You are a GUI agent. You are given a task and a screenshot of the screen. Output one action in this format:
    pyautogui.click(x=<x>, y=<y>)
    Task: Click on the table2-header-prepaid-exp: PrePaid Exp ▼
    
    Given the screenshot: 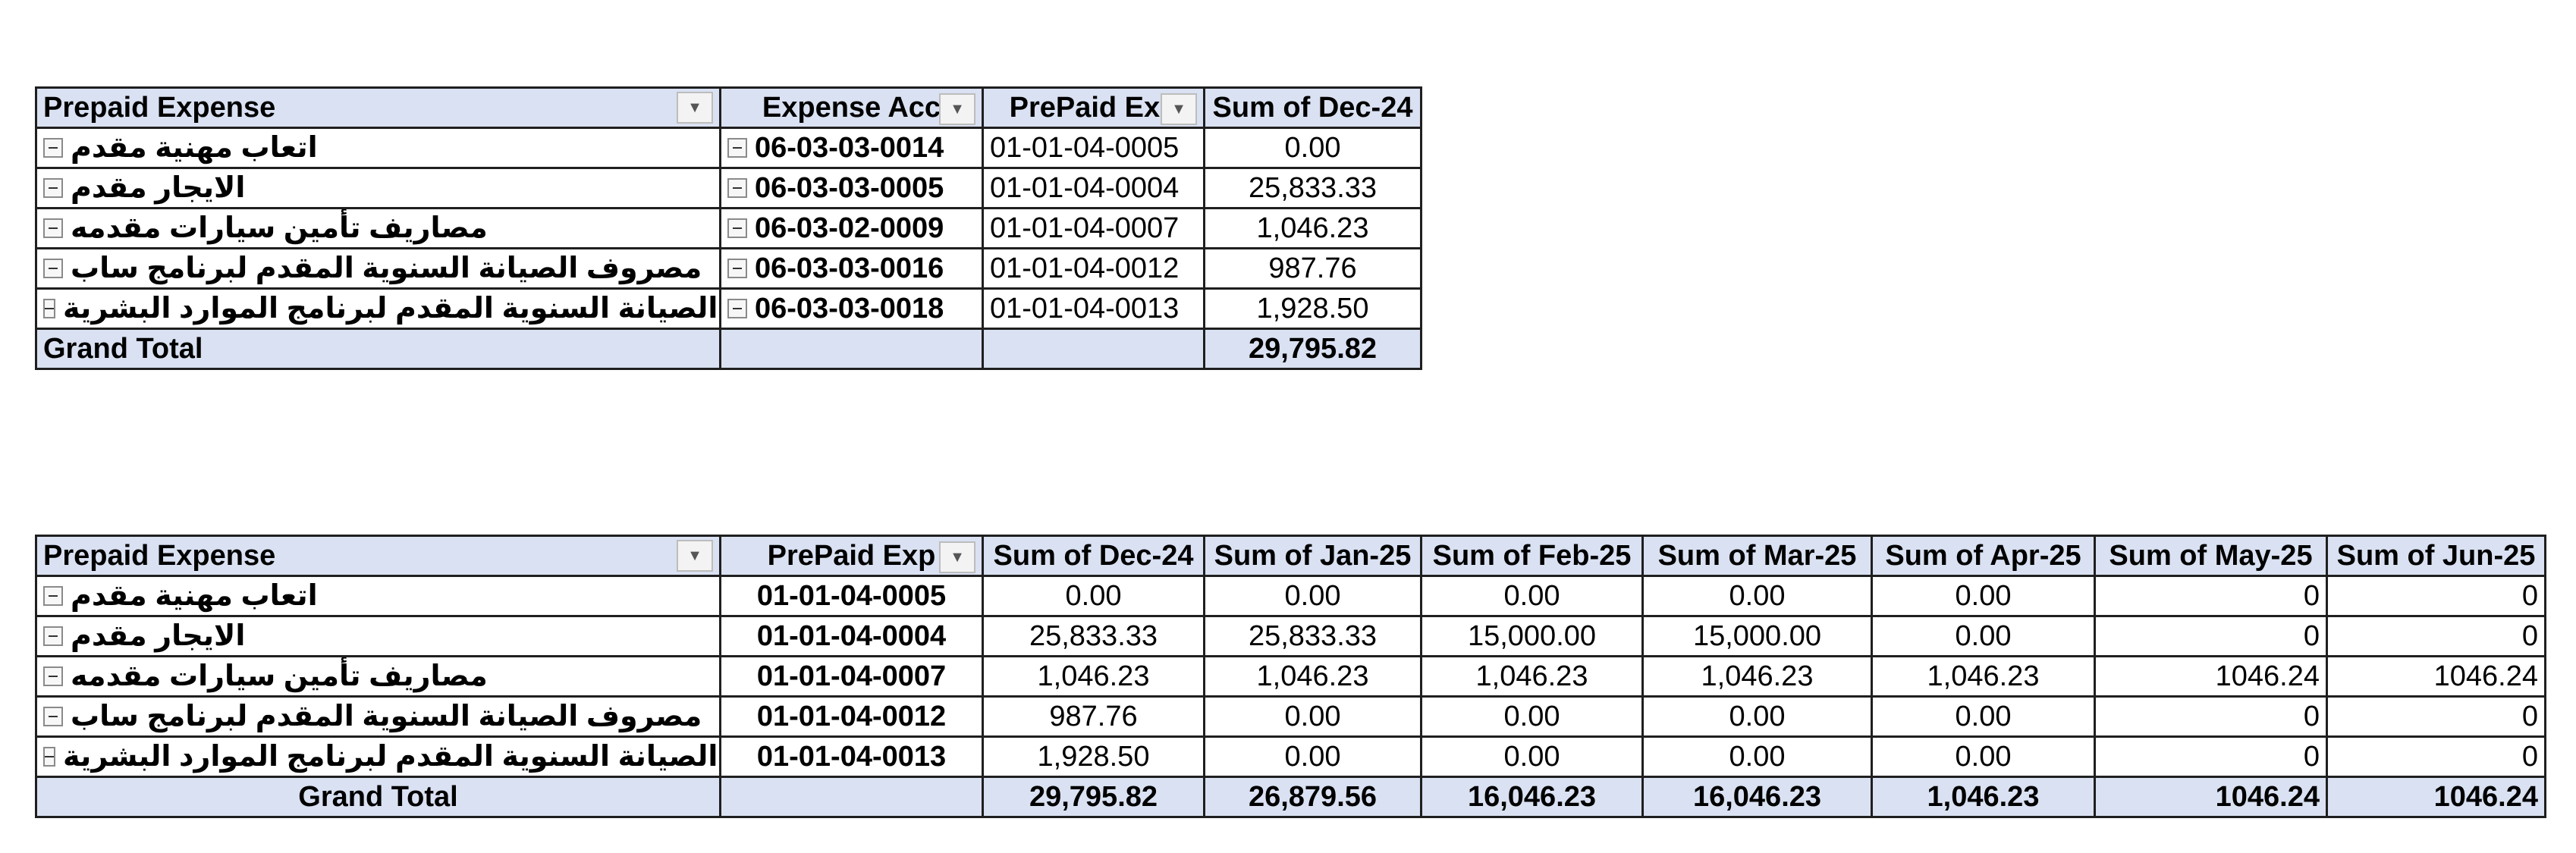 What is the action you would take?
    pyautogui.click(x=851, y=556)
    